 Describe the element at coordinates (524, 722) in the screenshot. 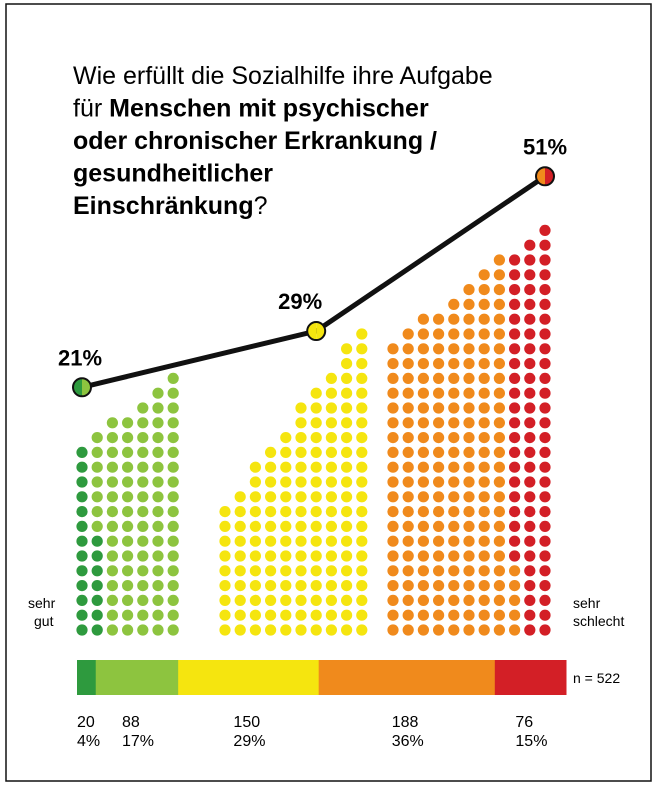

I see `count-label: 76` at that location.